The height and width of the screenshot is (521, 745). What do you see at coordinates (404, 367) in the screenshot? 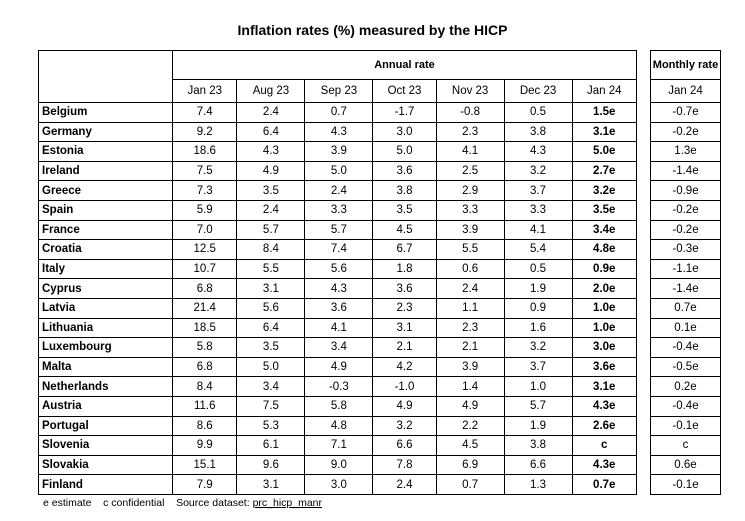
I see `value-cell: 4.2` at bounding box center [404, 367].